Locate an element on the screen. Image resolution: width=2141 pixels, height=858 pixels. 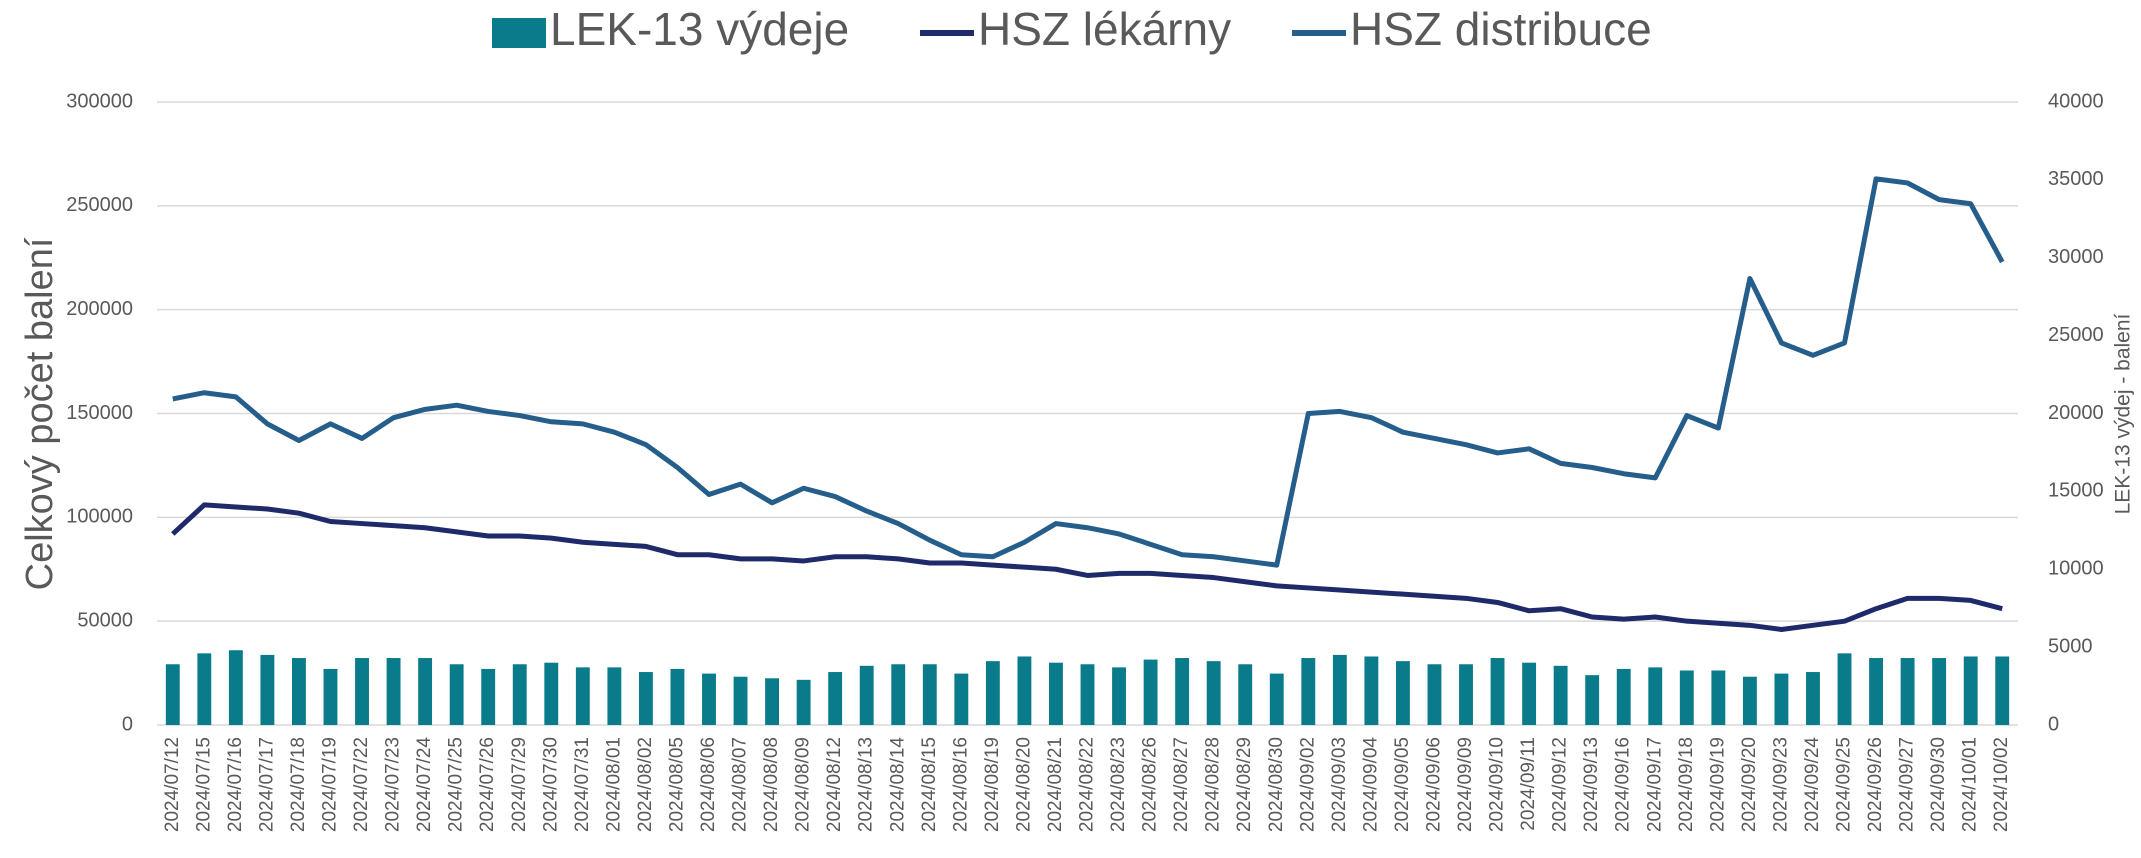
x-tick-label: 2024/07/17 is located at coordinates (266, 784).